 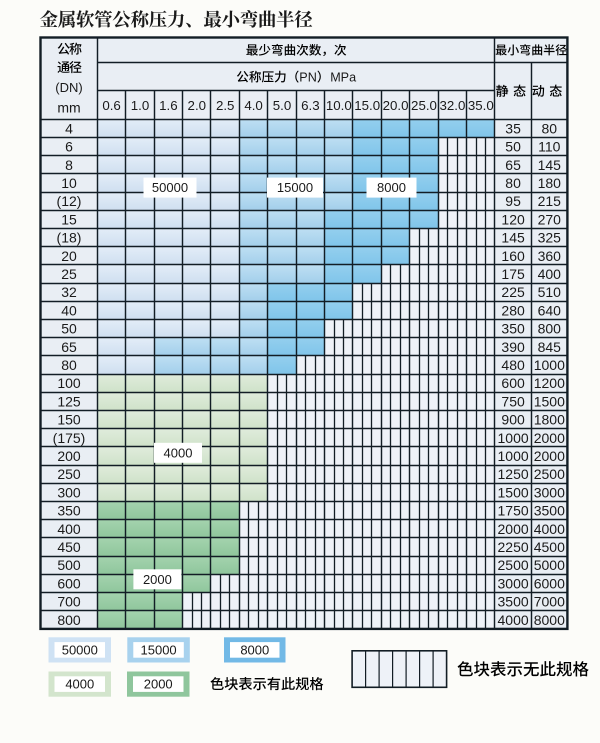 I want to click on svg-text: 35, so click(x=513, y=128).